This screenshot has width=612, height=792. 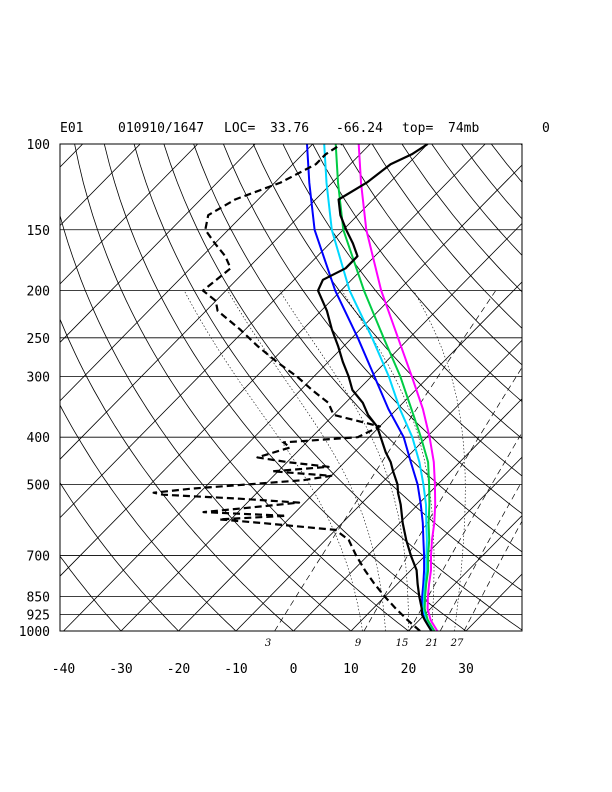 What do you see at coordinates (294, 669) in the screenshot?
I see `temperature-tick-label: 0` at bounding box center [294, 669].